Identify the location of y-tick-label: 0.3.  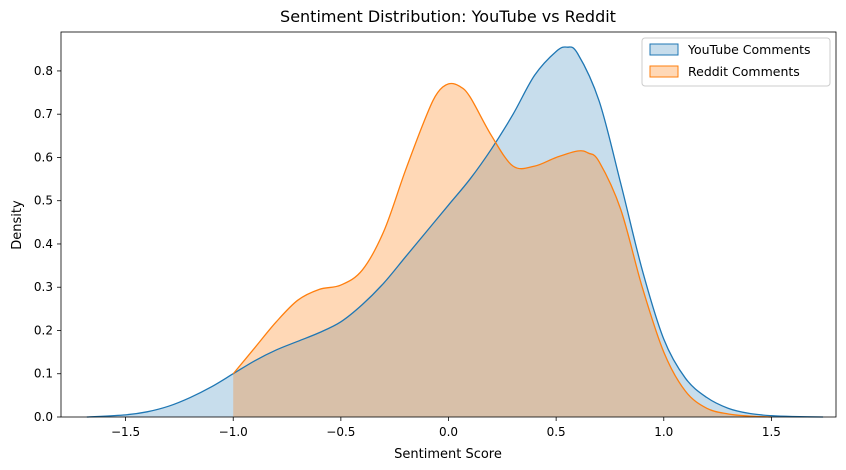
(43, 287).